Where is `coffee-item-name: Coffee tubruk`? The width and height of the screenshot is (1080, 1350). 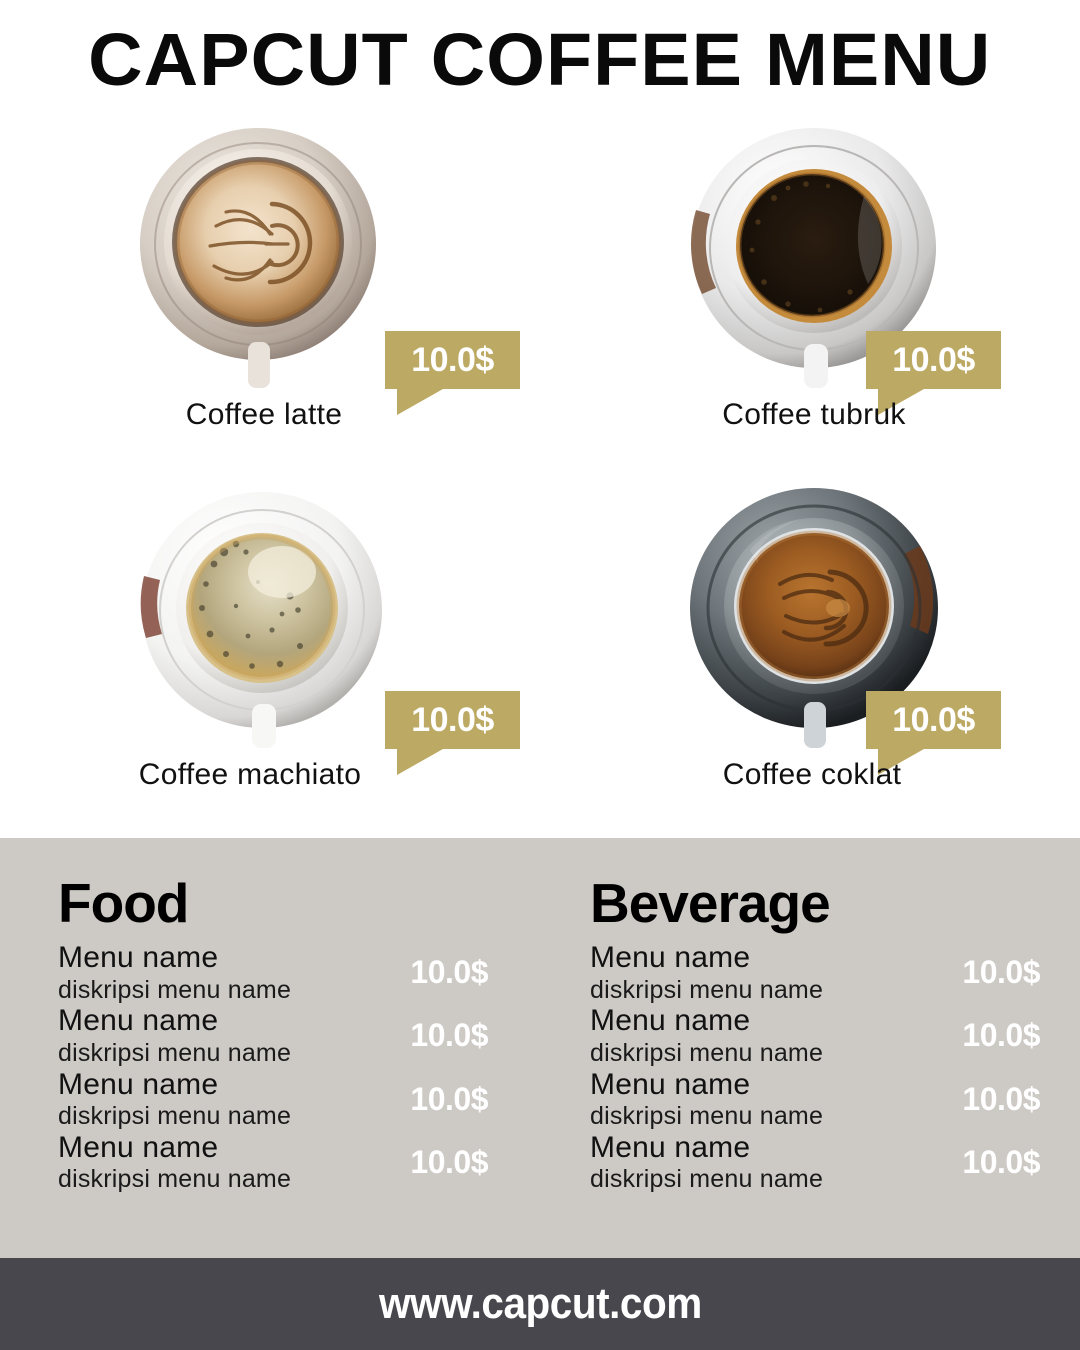
coffee-item-name: Coffee tubruk is located at coordinates (814, 414).